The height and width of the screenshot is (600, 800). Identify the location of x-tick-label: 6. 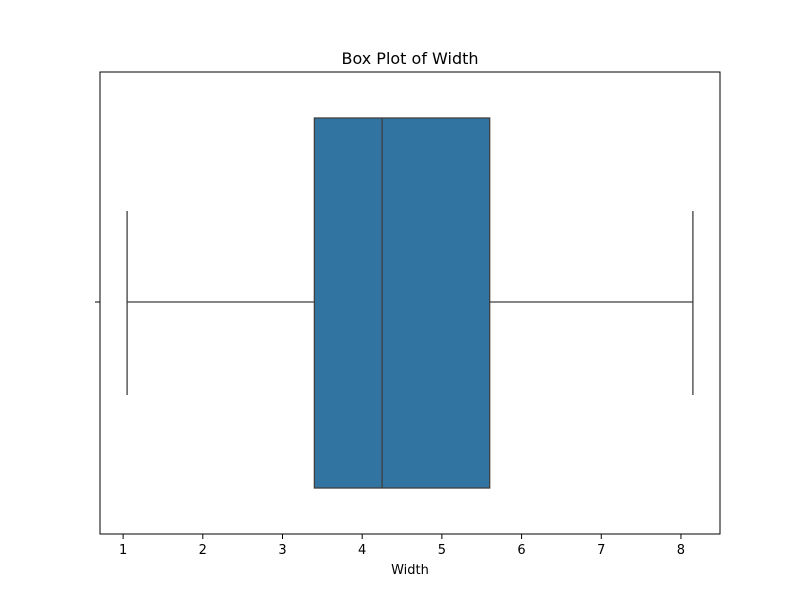
(521, 550).